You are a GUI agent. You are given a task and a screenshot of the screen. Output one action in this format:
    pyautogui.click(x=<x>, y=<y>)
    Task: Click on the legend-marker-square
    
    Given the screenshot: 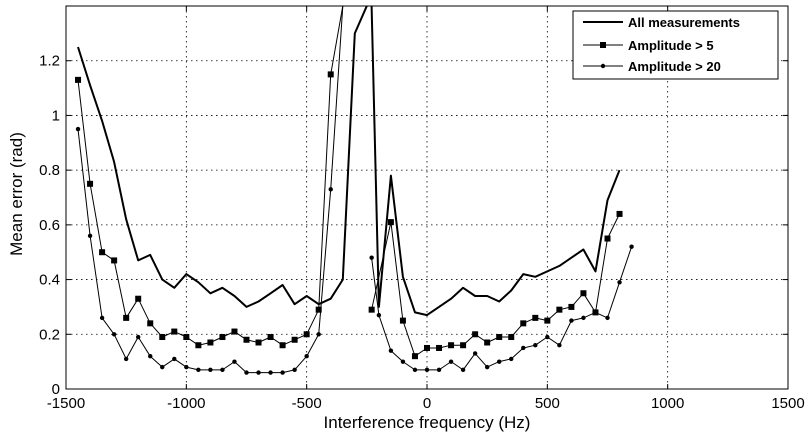 What is the action you would take?
    pyautogui.click(x=603, y=45)
    